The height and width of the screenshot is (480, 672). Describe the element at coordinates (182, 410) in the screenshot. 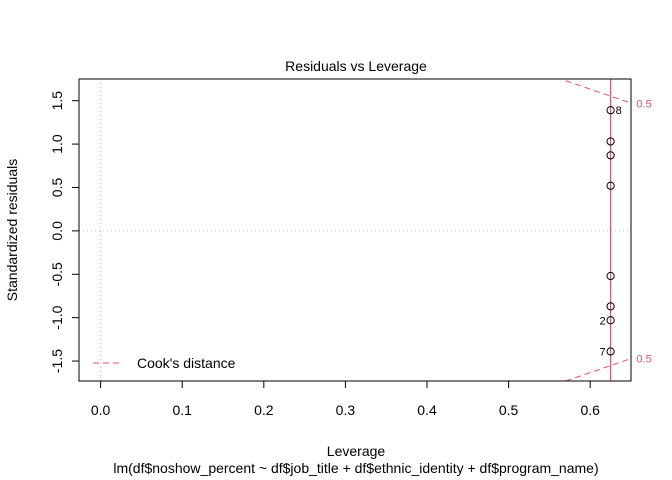

I see `x-tick-label: 0.1` at that location.